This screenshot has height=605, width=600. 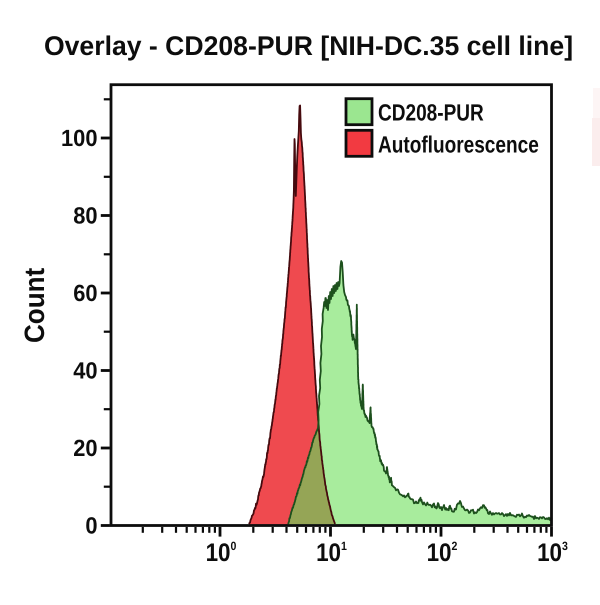 I want to click on svg-text: 20, so click(x=85, y=448).